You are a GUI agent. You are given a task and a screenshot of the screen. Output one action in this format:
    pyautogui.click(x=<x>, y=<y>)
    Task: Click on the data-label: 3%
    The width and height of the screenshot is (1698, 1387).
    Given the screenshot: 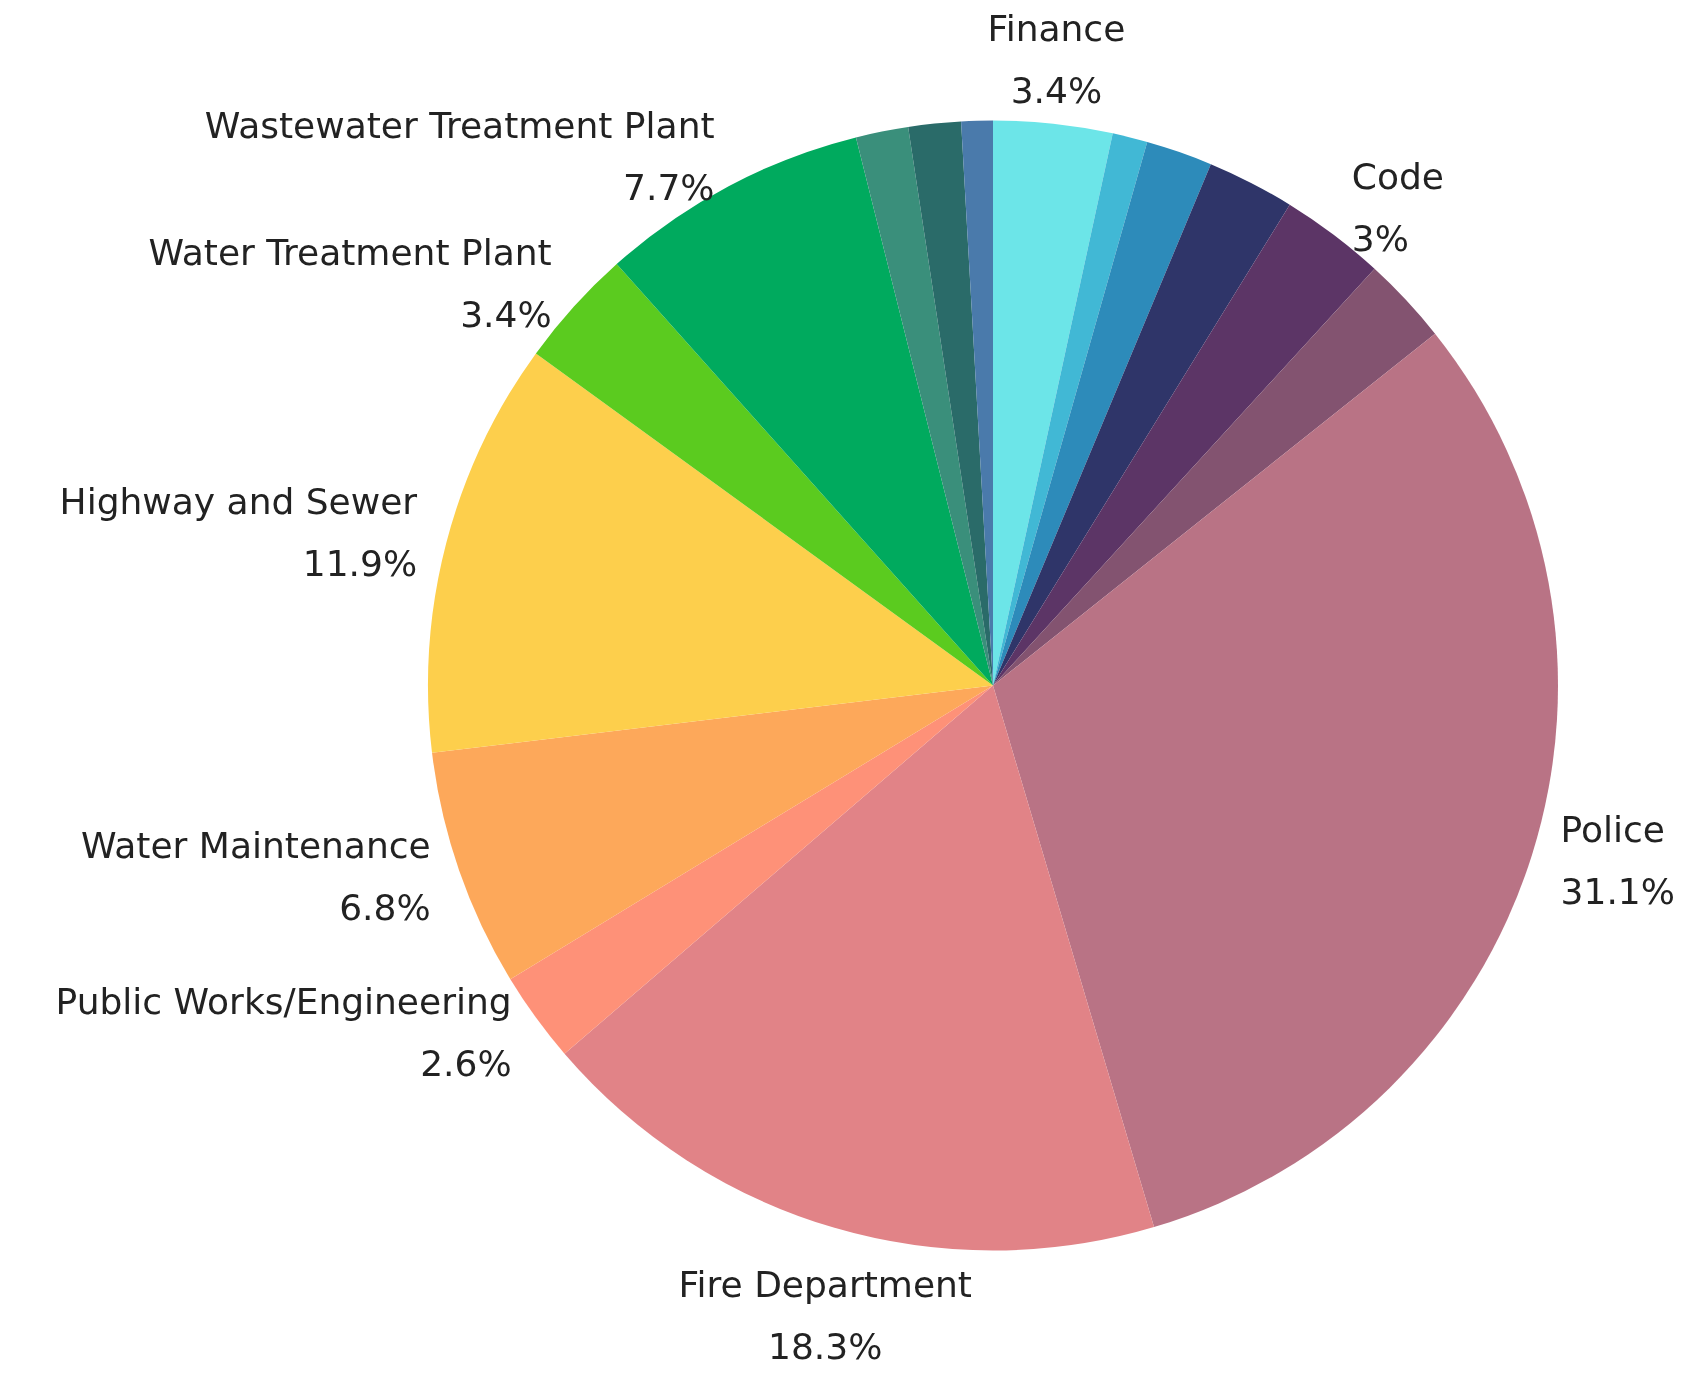 What is the action you would take?
    pyautogui.click(x=1380, y=239)
    